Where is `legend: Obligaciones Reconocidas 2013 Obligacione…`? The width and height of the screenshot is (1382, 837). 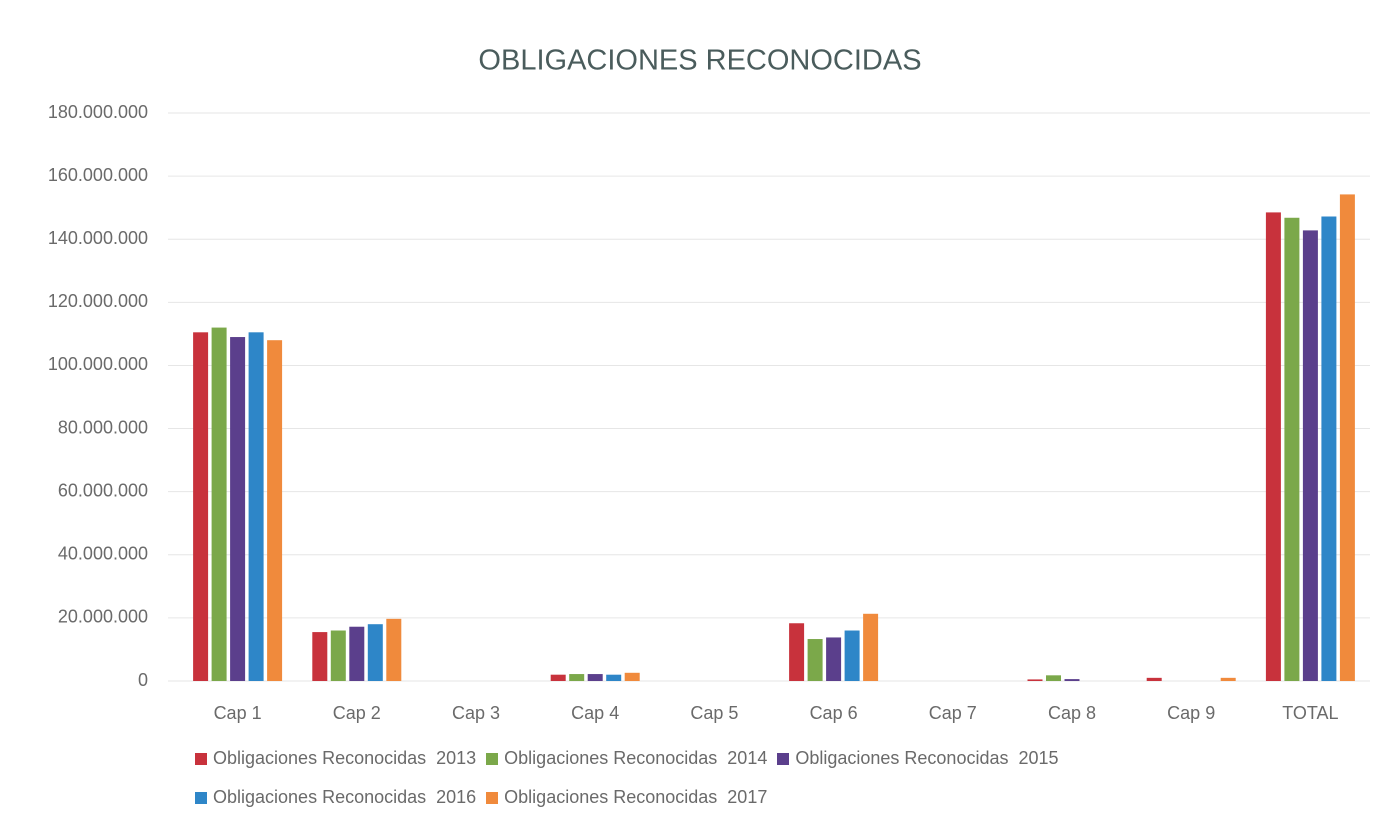
legend: Obligaciones Reconocidas 2013 Obligacione… is located at coordinates (715, 778).